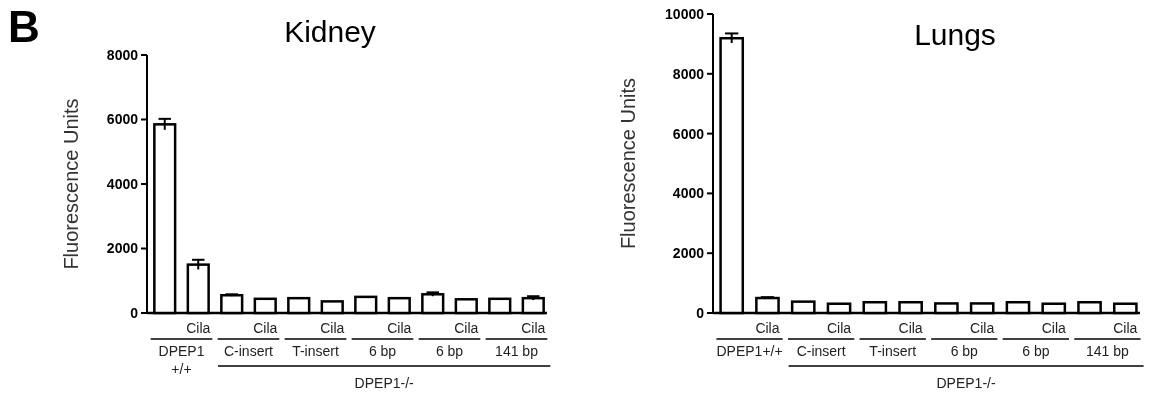  I want to click on text: DPEP1 +/+, so click(181, 360).